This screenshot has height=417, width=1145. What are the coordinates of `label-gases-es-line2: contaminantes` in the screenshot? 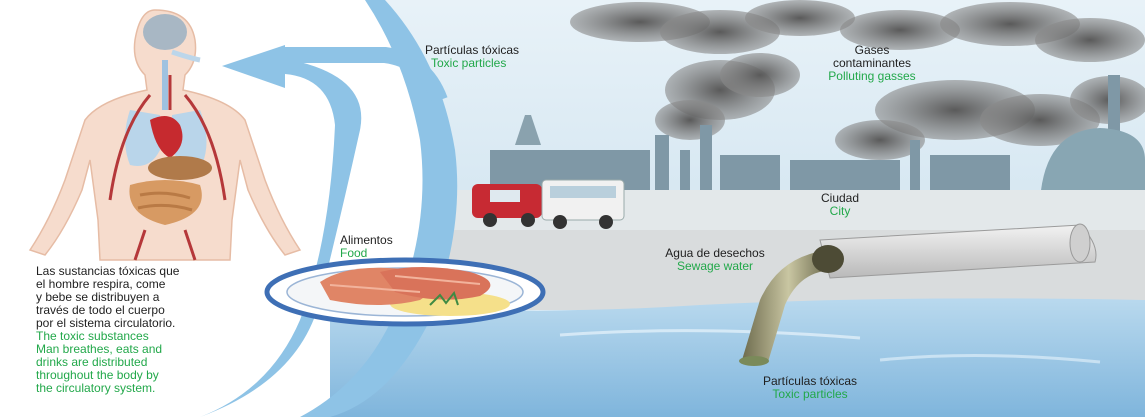 It's located at (872, 63).